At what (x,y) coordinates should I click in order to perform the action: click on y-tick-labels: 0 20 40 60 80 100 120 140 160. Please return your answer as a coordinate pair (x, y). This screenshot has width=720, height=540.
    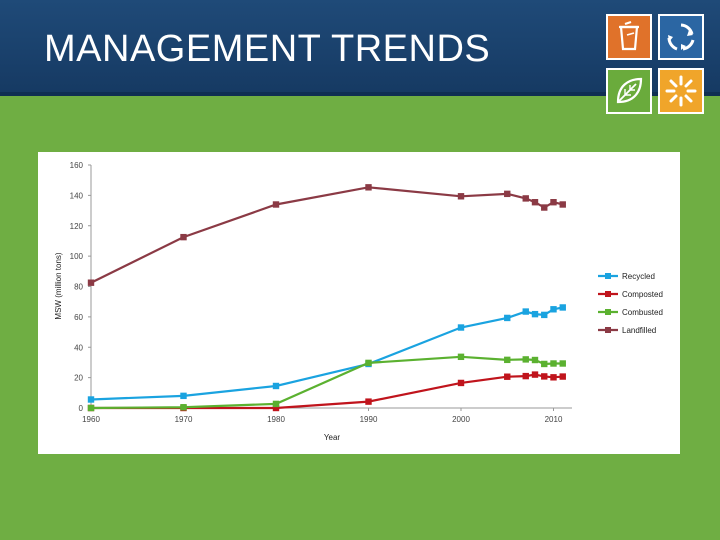
    Looking at the image, I should click on (80, 287).